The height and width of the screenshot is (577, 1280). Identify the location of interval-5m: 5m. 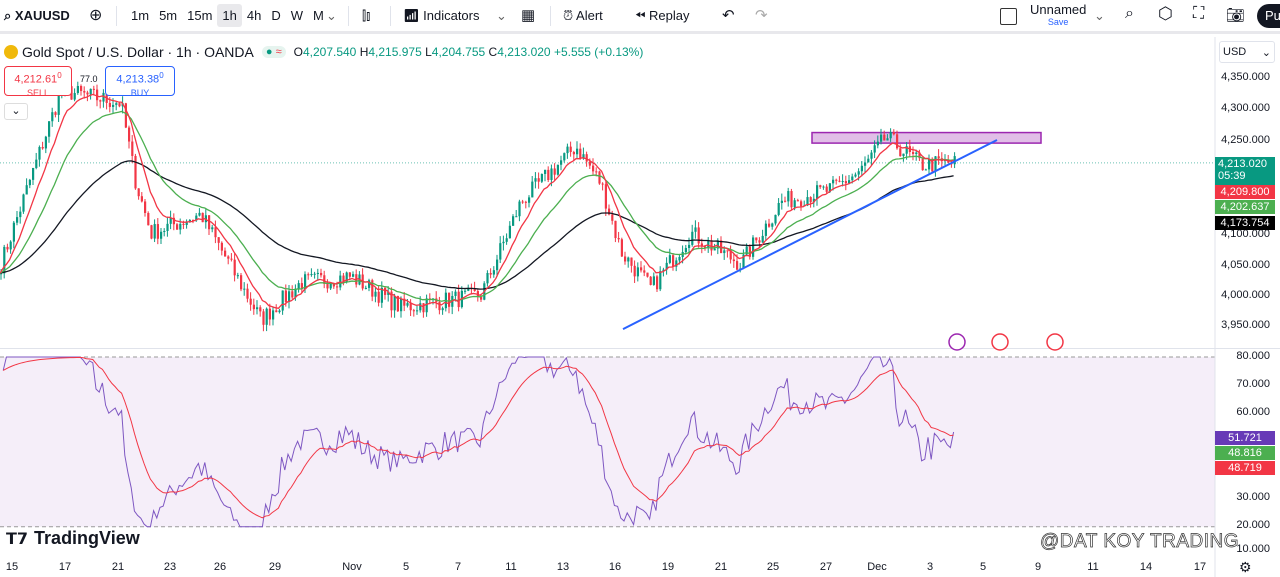
(168, 15).